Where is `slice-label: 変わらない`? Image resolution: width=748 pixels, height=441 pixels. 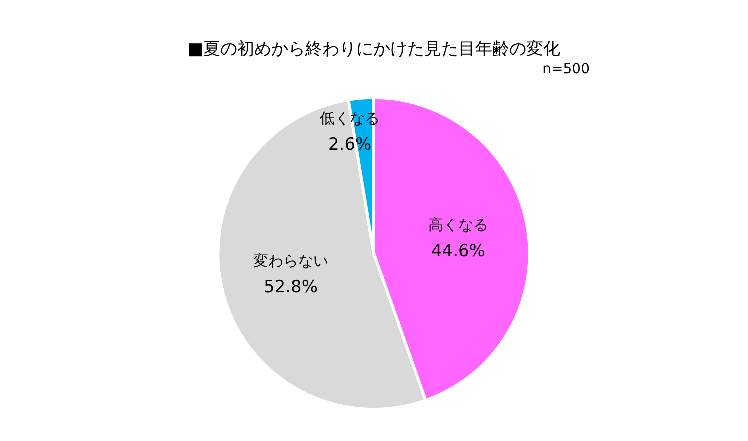
slice-label: 変わらない is located at coordinates (291, 261).